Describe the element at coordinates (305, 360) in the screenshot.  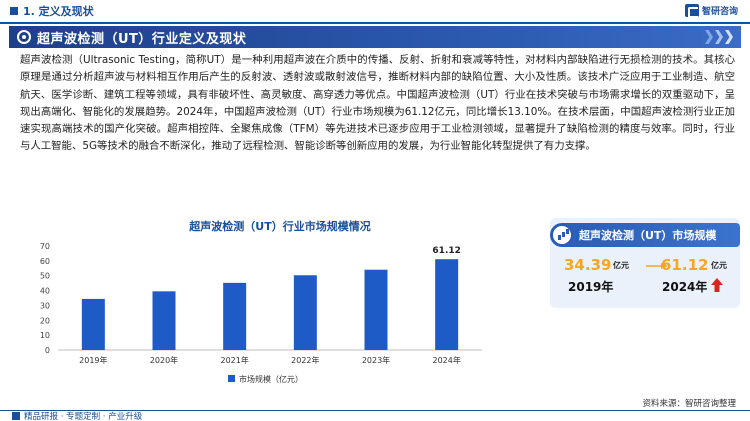
I see `x-tick-label: 2022年` at that location.